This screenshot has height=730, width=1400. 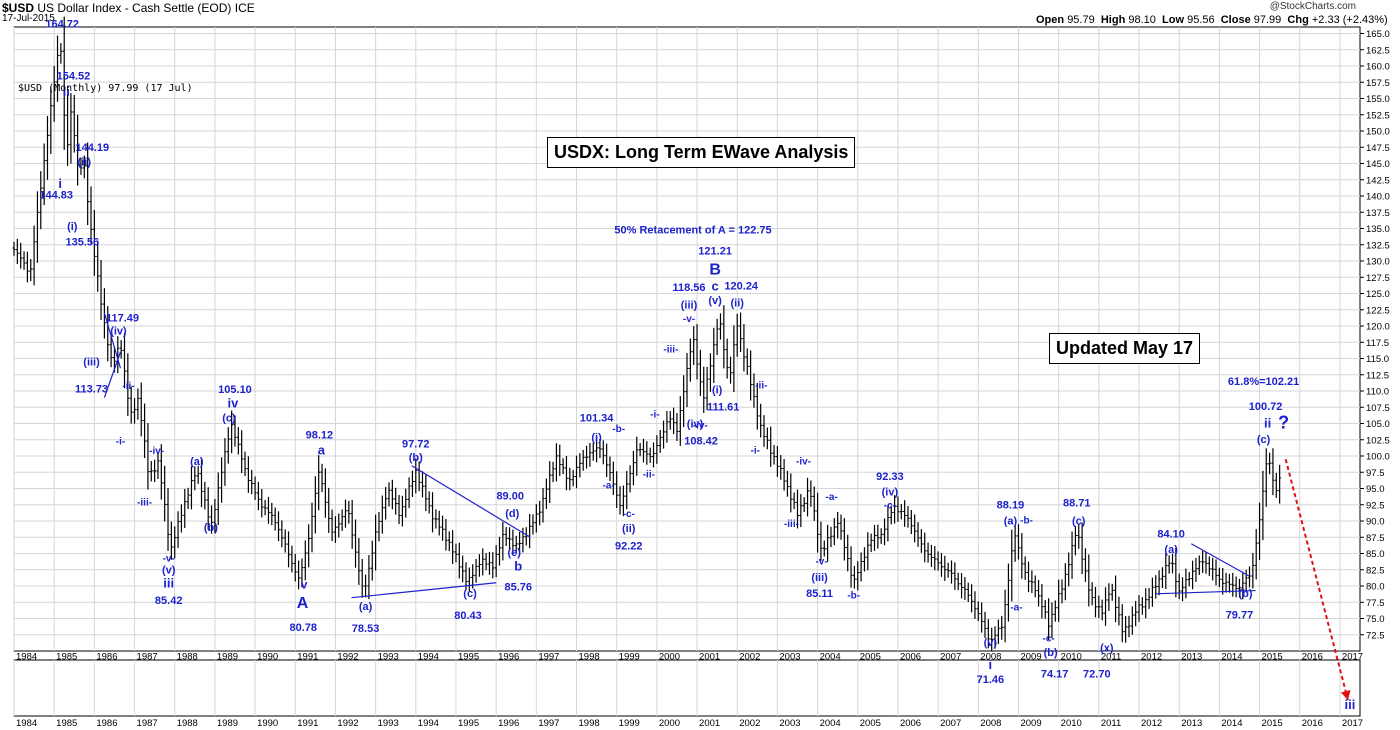 What do you see at coordinates (1378, 148) in the screenshot?
I see `y-tick-label: 147.5` at bounding box center [1378, 148].